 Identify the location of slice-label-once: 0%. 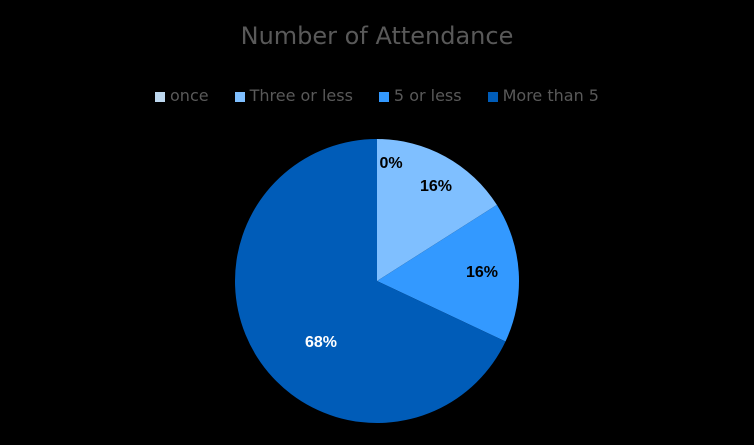
(390, 163).